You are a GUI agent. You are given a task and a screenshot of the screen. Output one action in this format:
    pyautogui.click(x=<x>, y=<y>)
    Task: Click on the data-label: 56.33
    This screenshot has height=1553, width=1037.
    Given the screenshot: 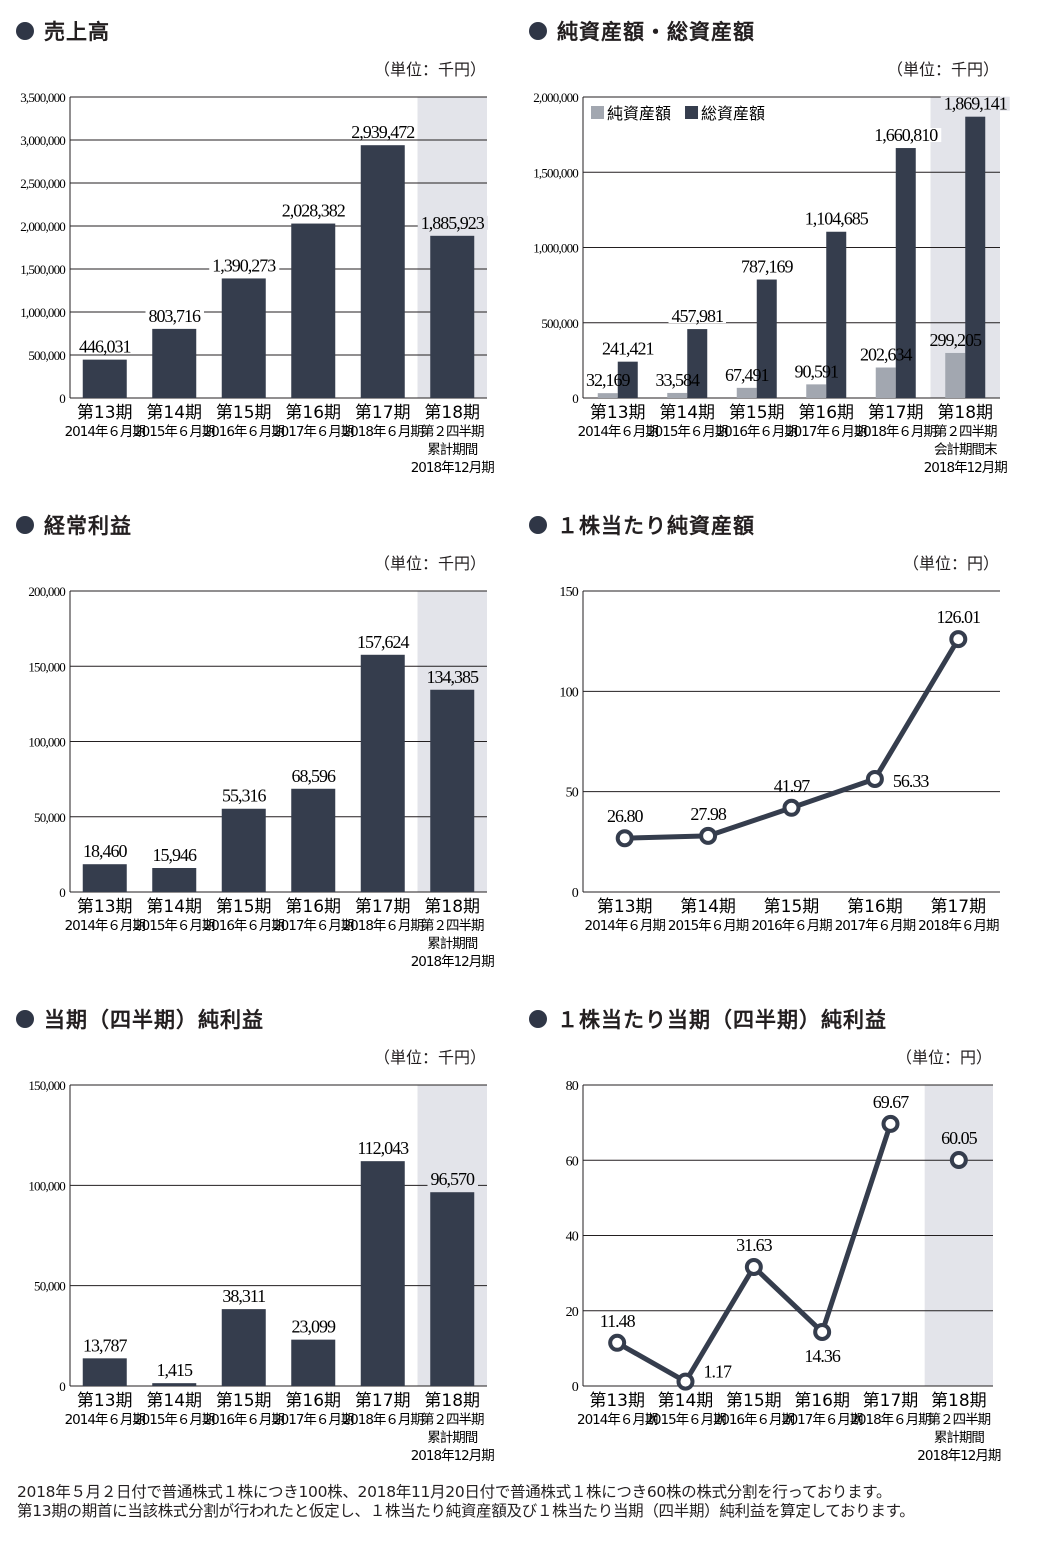 What is the action you would take?
    pyautogui.click(x=911, y=781)
    